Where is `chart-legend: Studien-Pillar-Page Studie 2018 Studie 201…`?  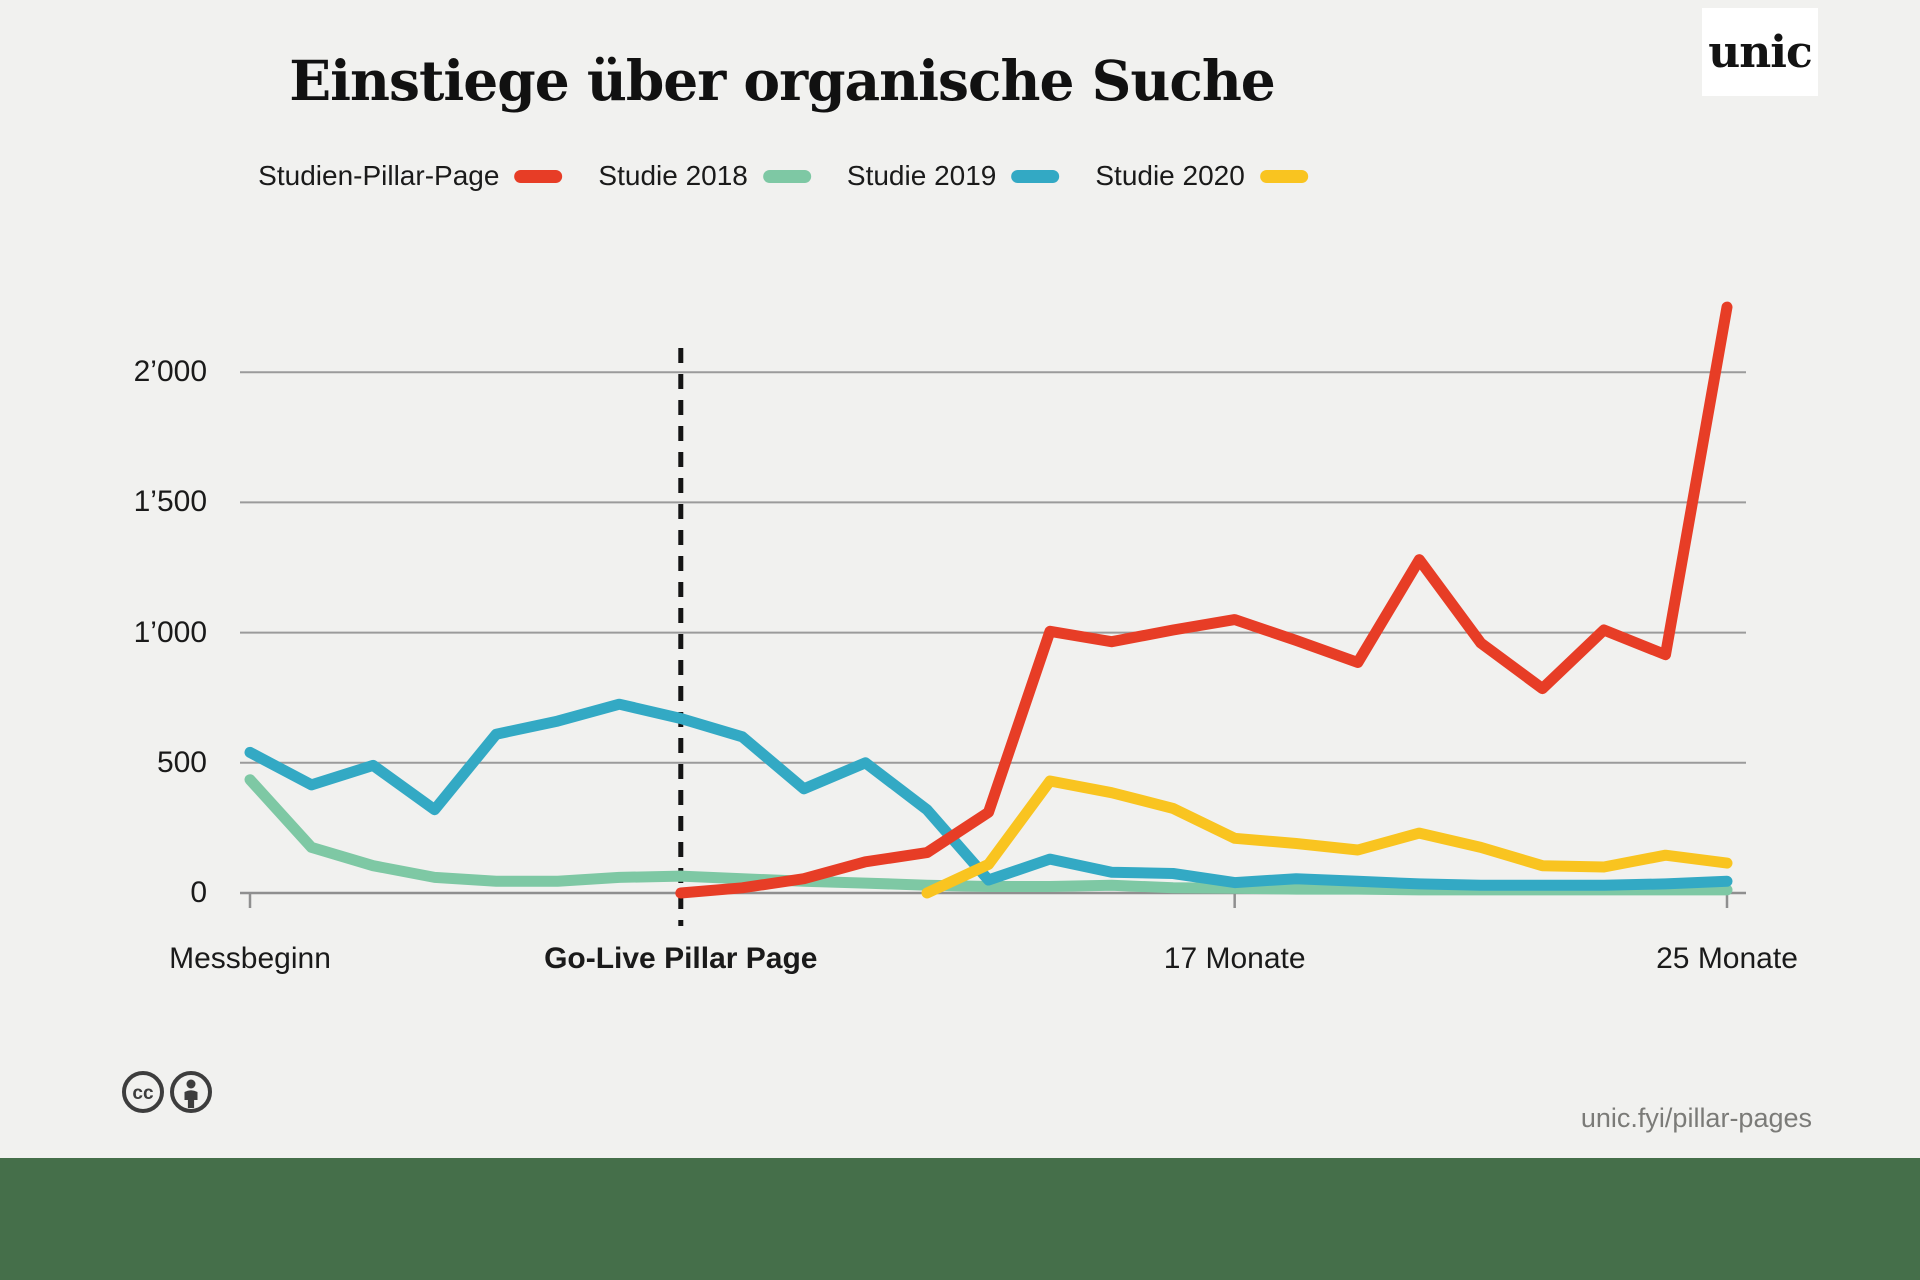 chart-legend: Studien-Pillar-Page Studie 2018 Studie 201… is located at coordinates (783, 176).